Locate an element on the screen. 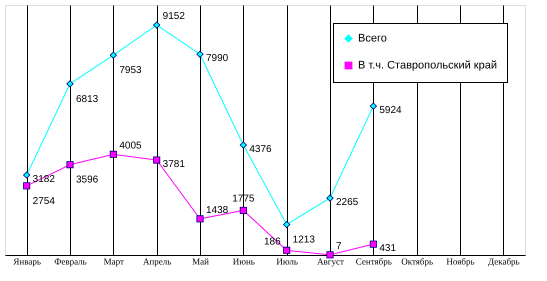 The image size is (547, 281). x-tick-label: Декабрь is located at coordinates (504, 261).